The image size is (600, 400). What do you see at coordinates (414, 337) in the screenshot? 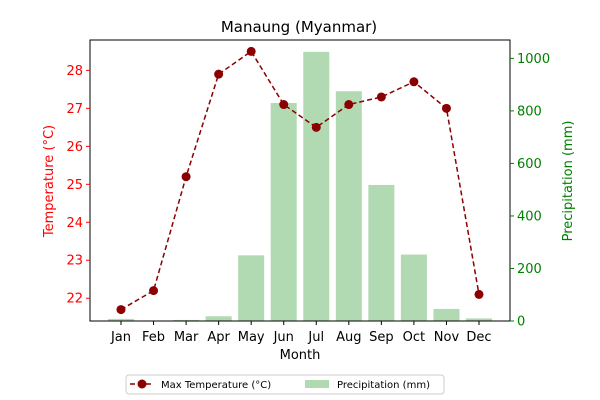
I see `x-tick-label: Oct` at bounding box center [414, 337].